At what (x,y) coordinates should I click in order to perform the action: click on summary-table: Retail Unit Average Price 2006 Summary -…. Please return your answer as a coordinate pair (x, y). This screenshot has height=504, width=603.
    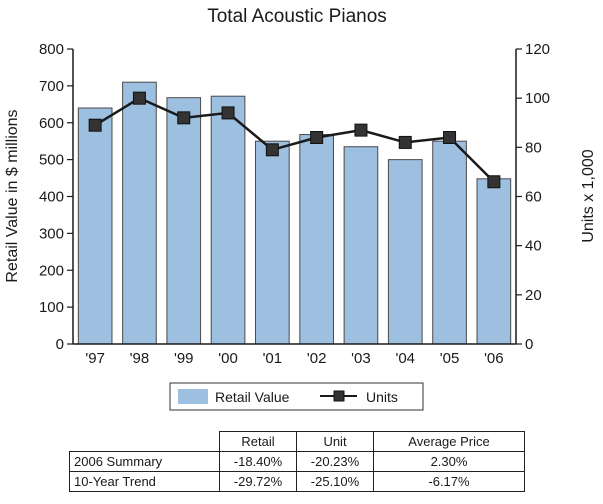
    Looking at the image, I should click on (297, 461).